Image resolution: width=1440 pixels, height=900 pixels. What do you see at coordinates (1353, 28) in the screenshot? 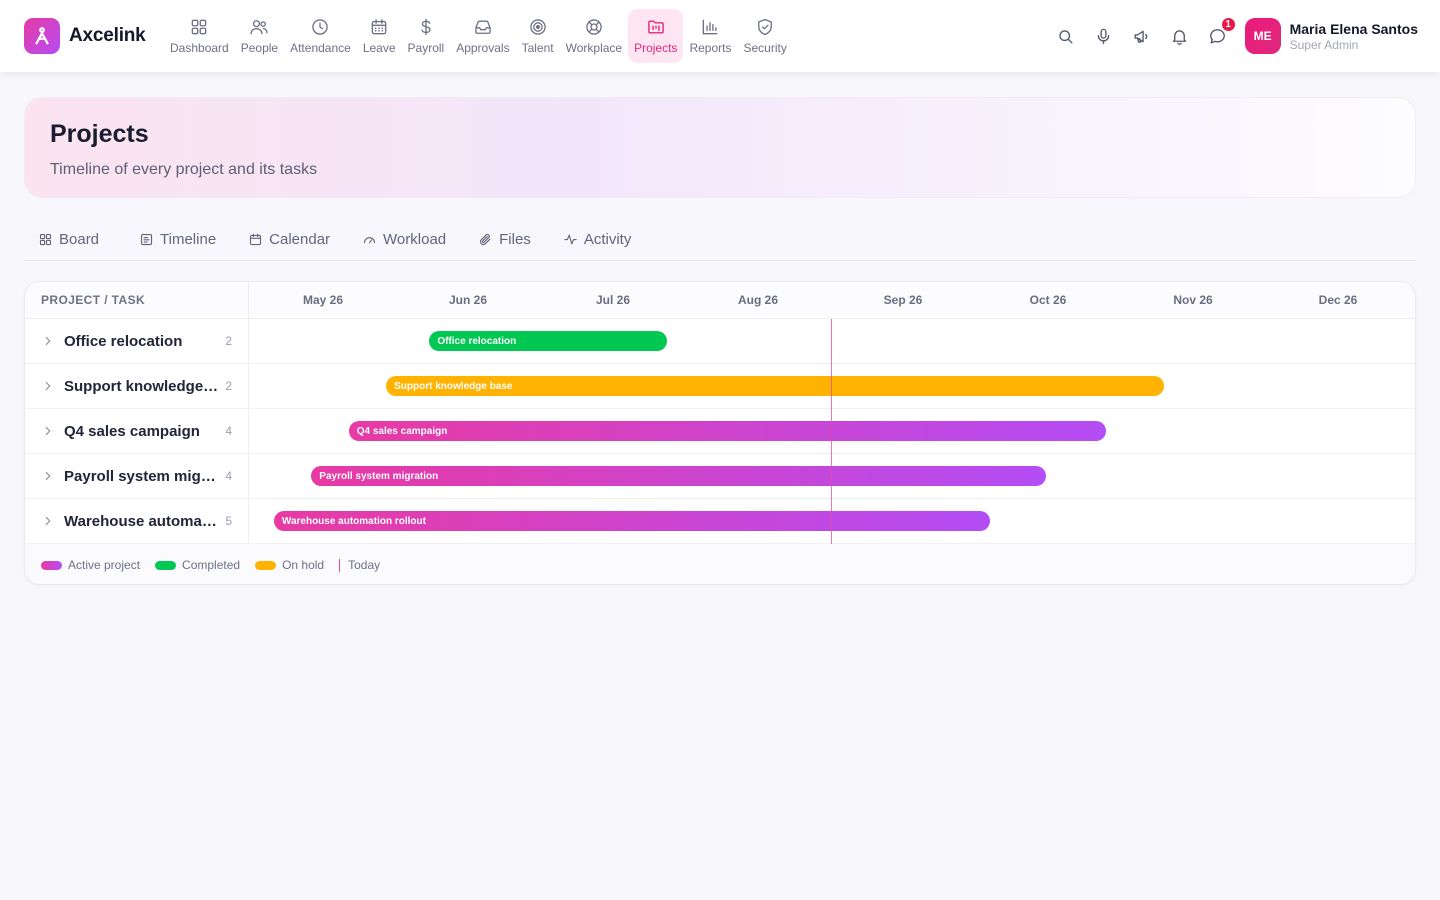
I see `user-name: Maria Elena Santos` at bounding box center [1353, 28].